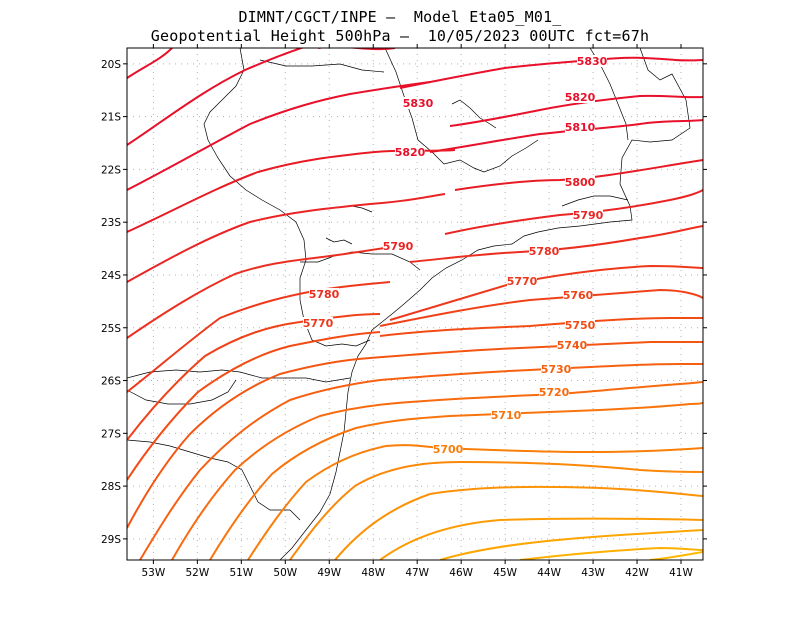  Describe the element at coordinates (154, 573) in the screenshot. I see `lon-label: 53W` at that location.